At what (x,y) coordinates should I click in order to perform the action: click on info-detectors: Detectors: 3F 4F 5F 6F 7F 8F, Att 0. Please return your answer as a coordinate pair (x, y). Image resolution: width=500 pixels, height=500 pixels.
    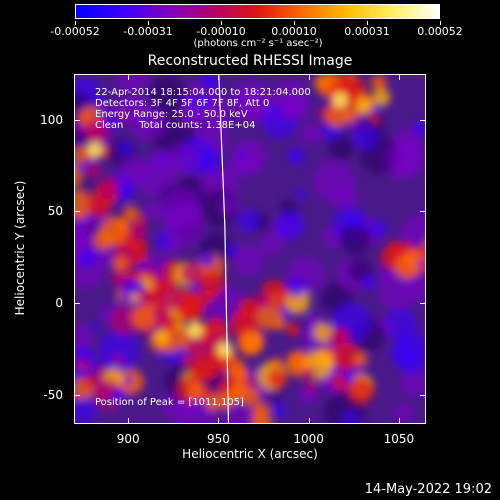
    Looking at the image, I should click on (182, 103).